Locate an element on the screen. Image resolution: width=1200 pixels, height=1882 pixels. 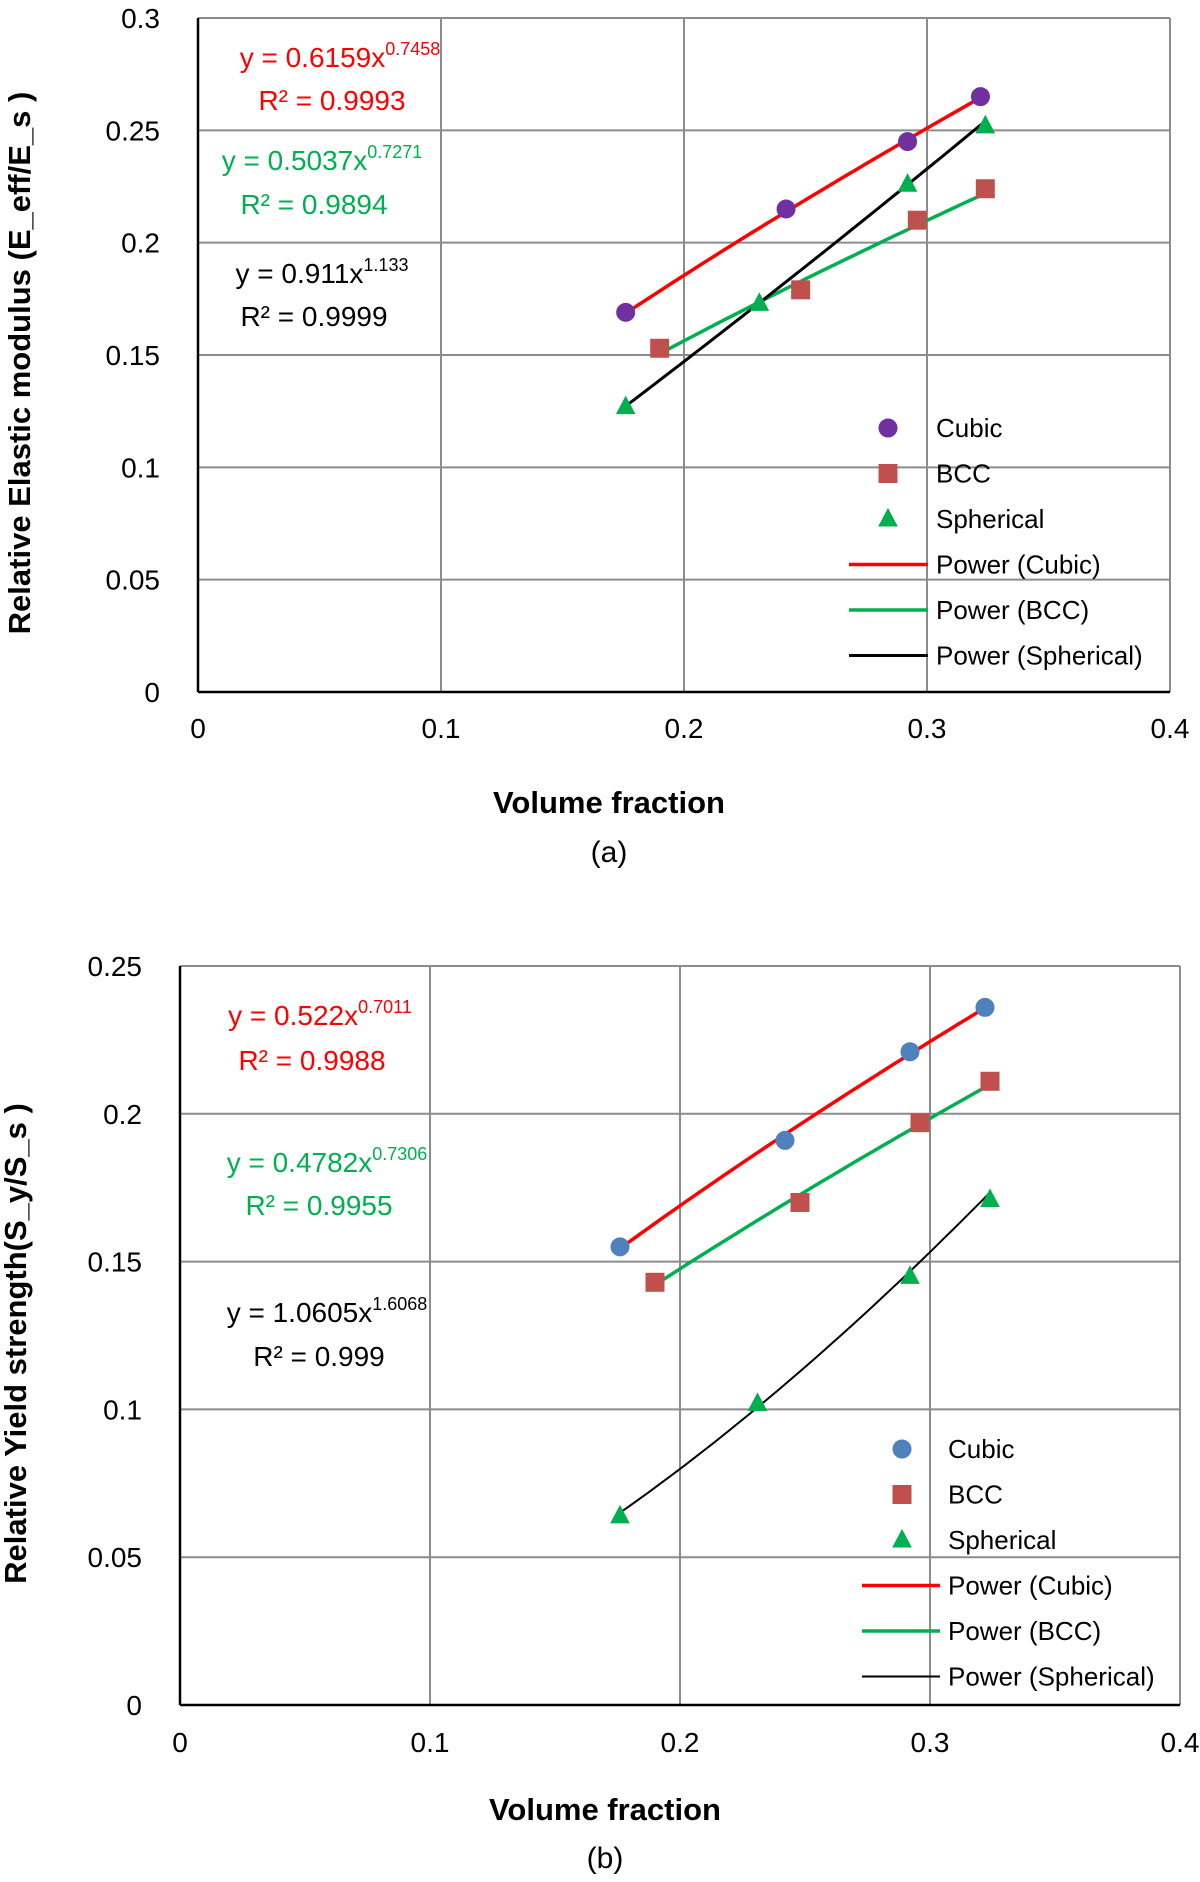
y-axis-title: Relative Elastic modulus (E_eff/E_s ) is located at coordinates (19, 363).